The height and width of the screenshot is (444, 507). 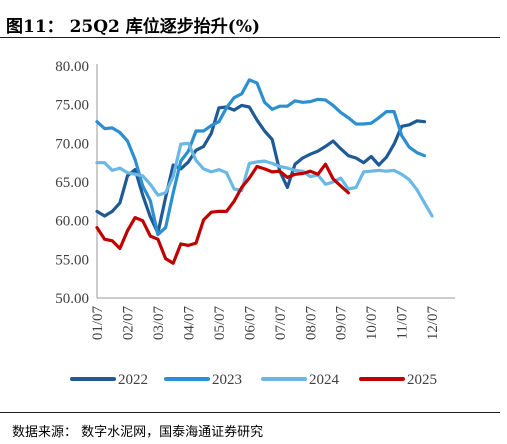 What do you see at coordinates (422, 380) in the screenshot?
I see `legend-label: 2025` at bounding box center [422, 380].